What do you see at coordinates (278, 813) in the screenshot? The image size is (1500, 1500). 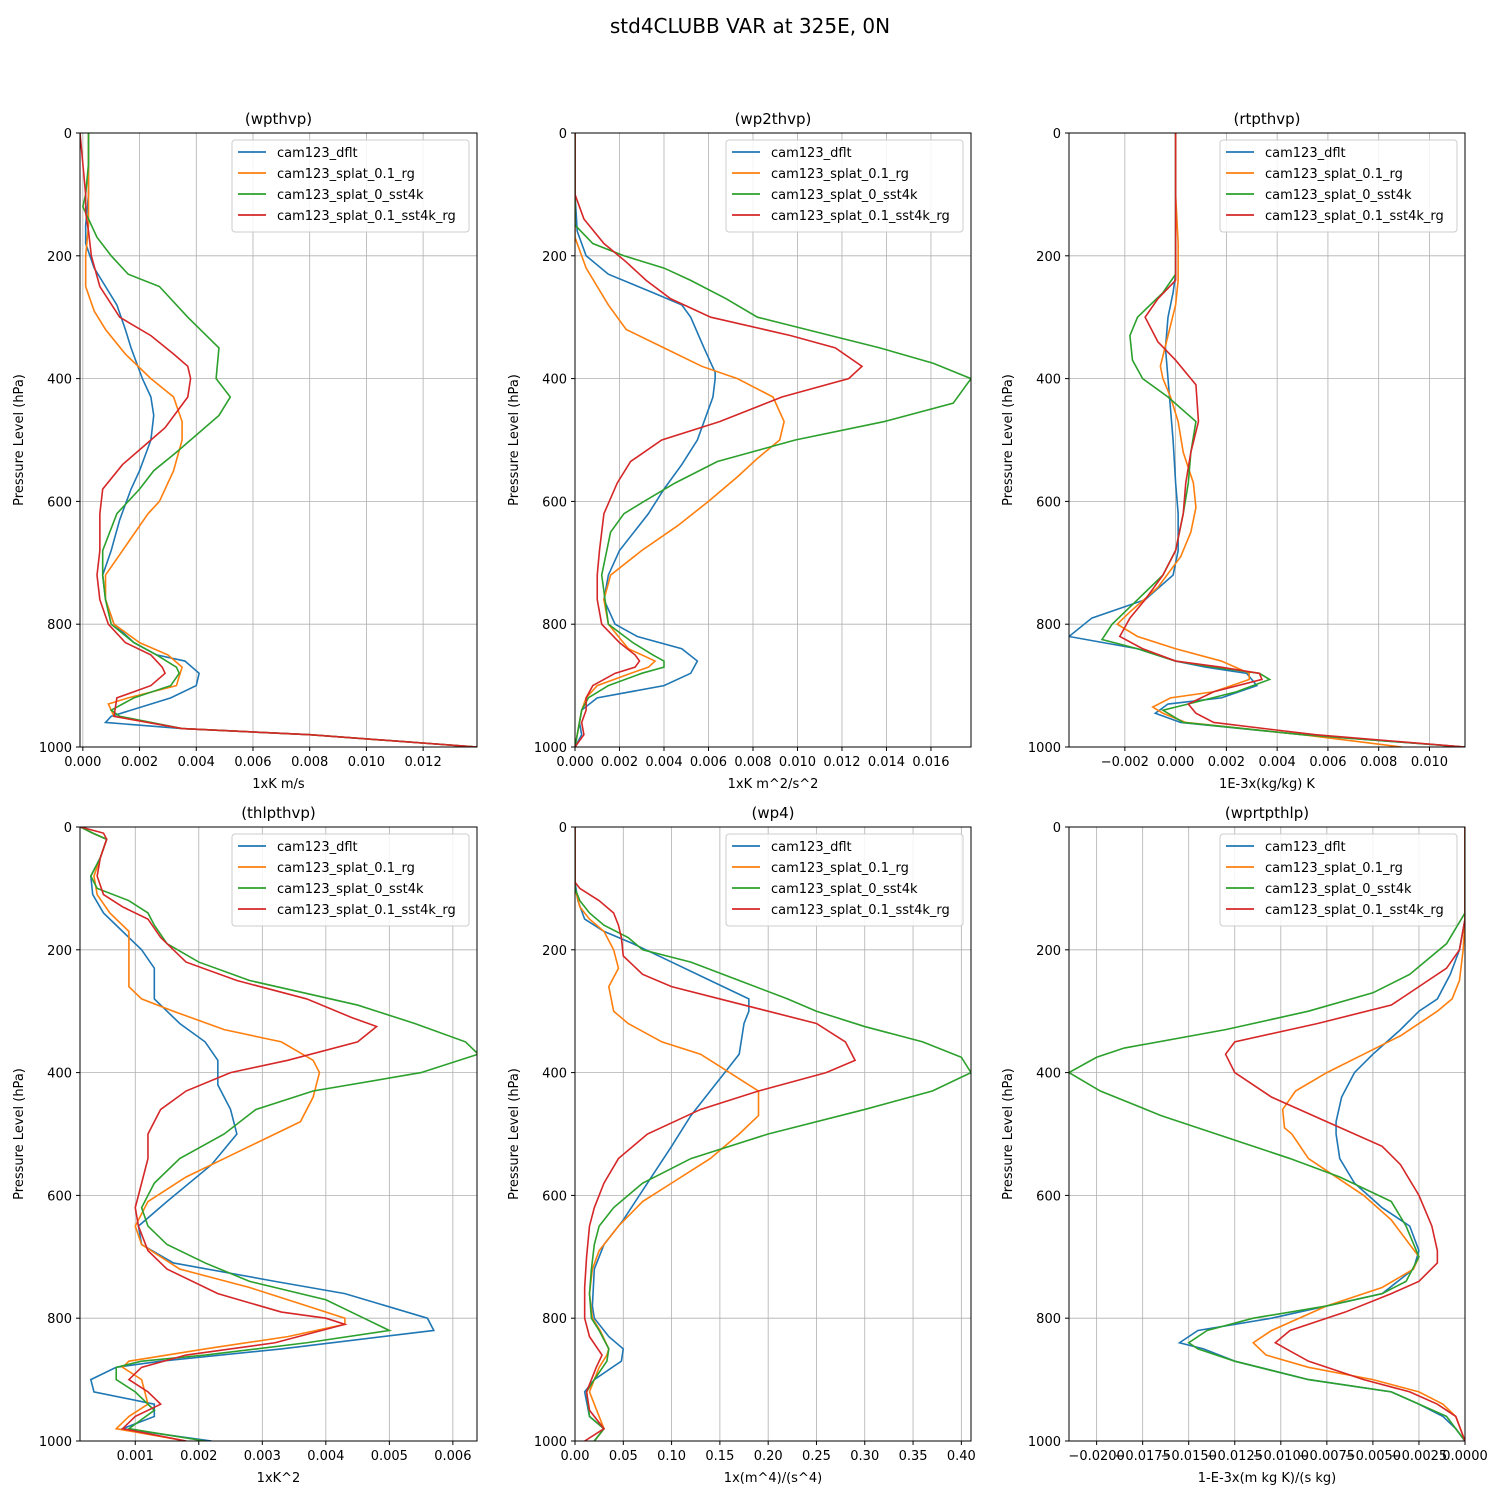 I see `panel-title: (thlpthvp)` at bounding box center [278, 813].